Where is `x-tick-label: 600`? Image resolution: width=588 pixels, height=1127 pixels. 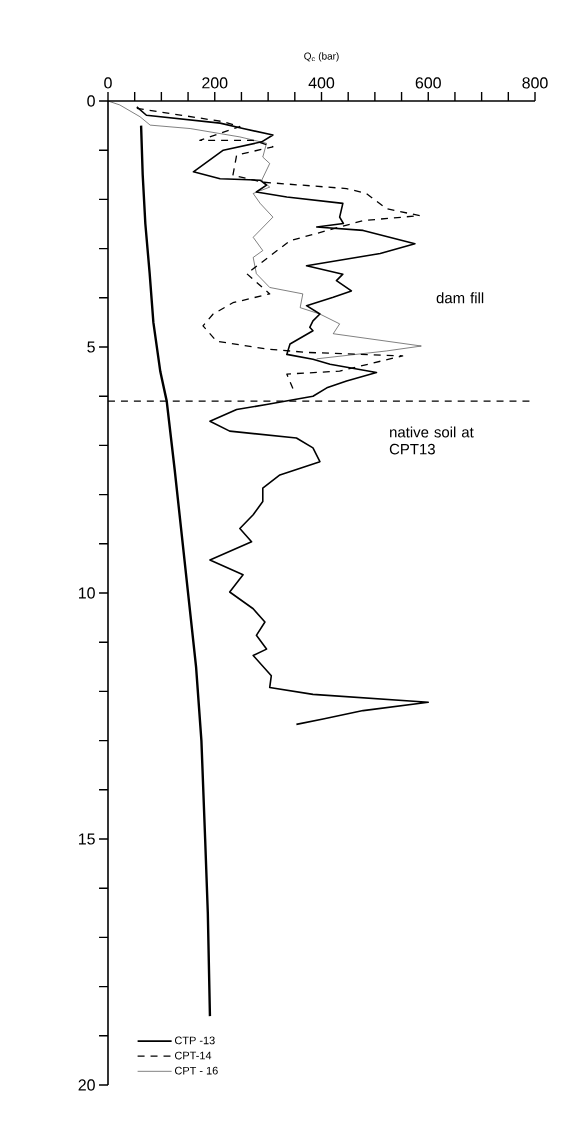 x-tick-label: 600 is located at coordinates (428, 83).